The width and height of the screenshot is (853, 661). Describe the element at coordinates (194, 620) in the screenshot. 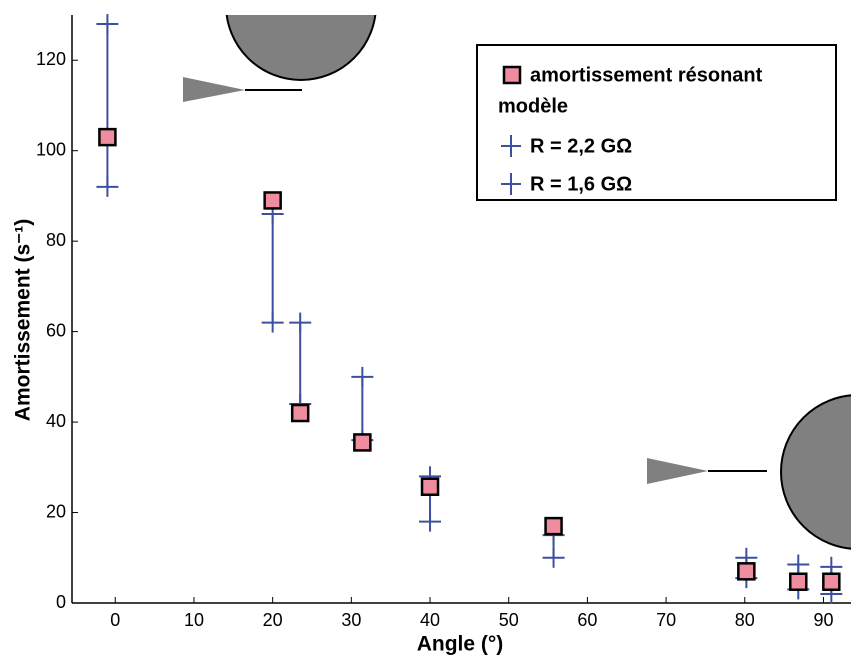

I see `x-tick-label: 10` at that location.